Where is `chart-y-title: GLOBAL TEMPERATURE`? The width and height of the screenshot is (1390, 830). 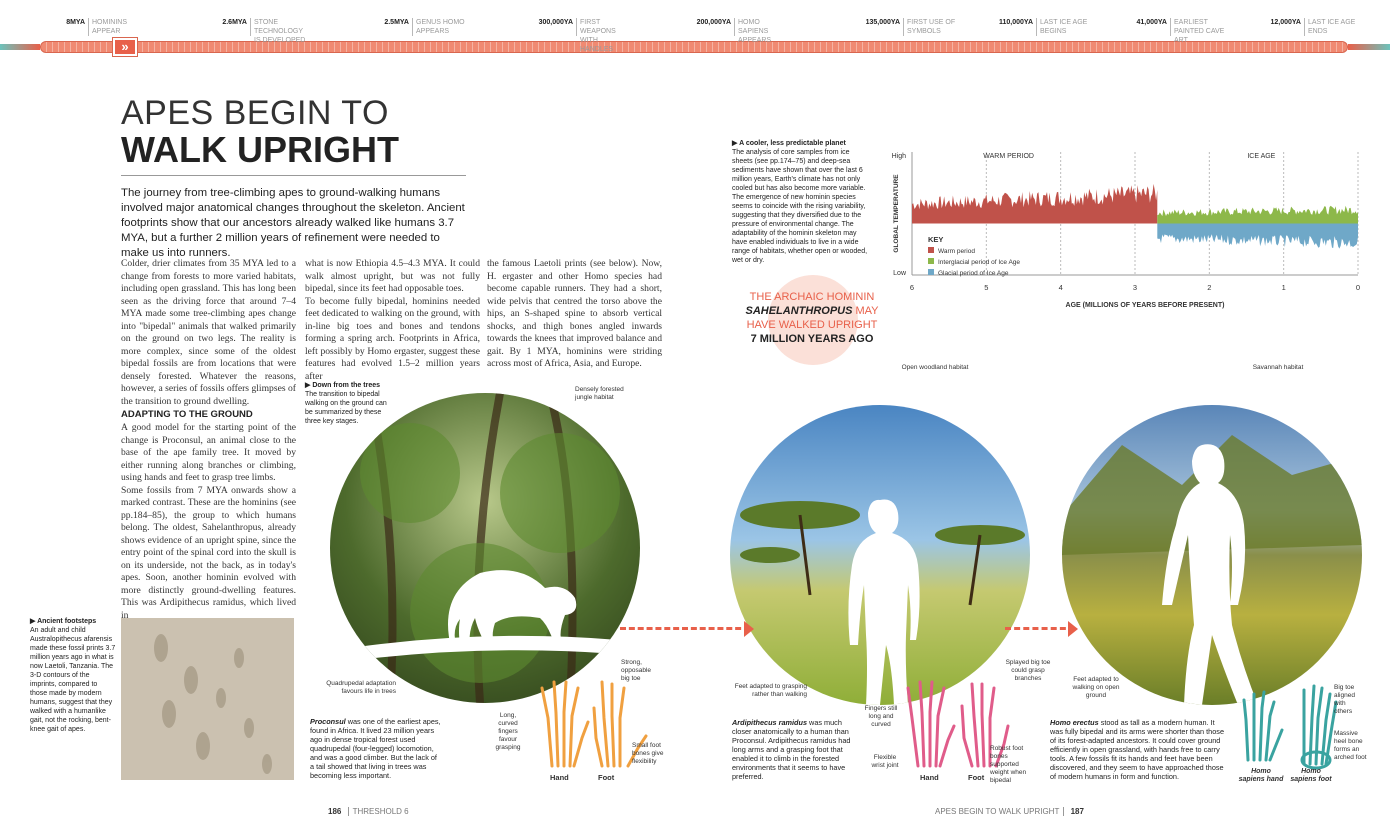 chart-y-title: GLOBAL TEMPERATURE is located at coordinates (896, 213).